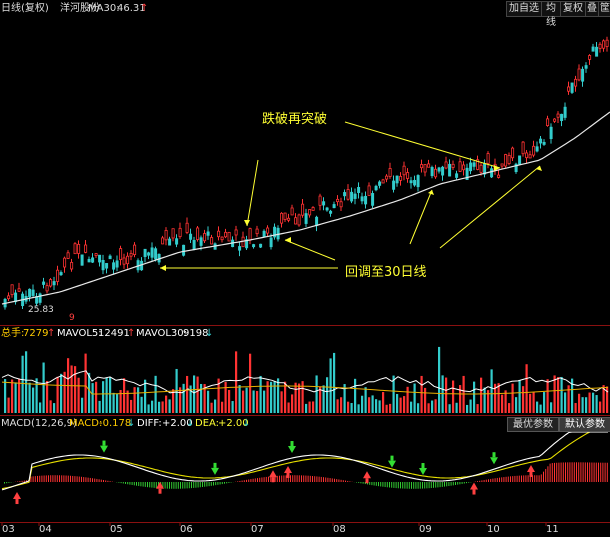 The image size is (610, 537). I want to click on sell-signal-icon, so click(104, 449).